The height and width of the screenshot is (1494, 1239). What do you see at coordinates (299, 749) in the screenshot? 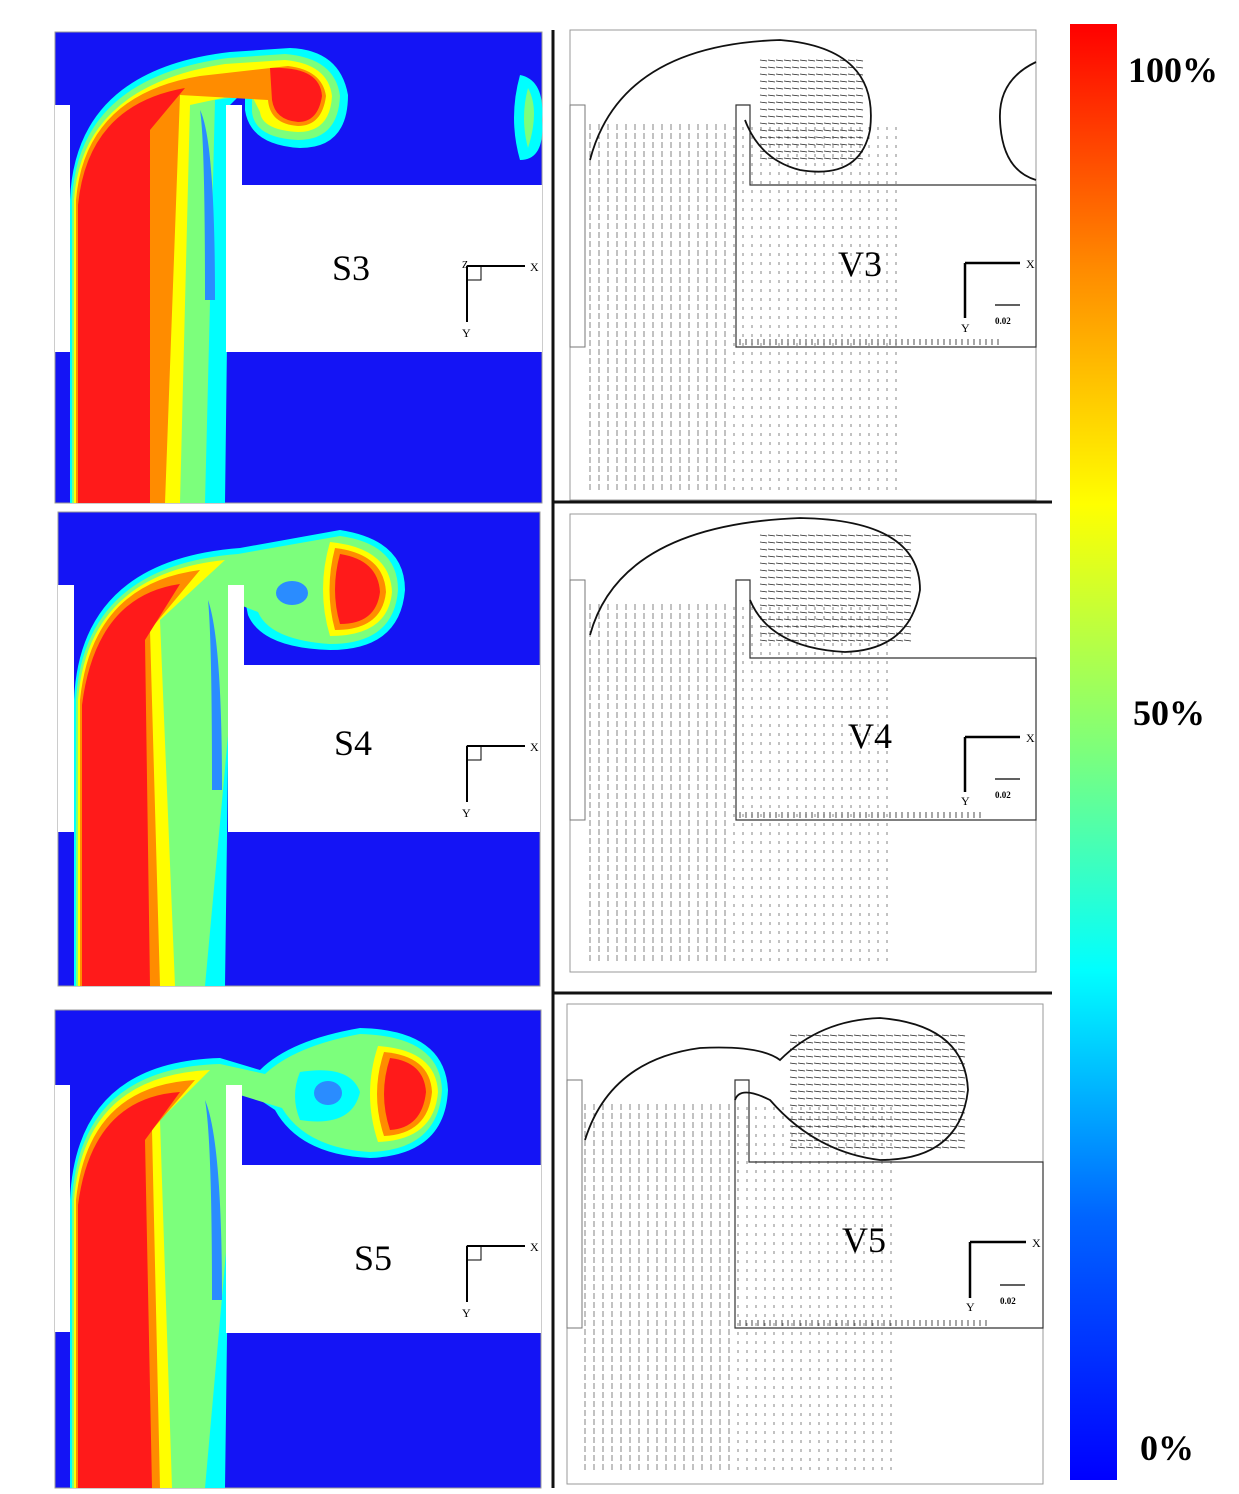
I see `panel-s4: X Y S4` at bounding box center [299, 749].